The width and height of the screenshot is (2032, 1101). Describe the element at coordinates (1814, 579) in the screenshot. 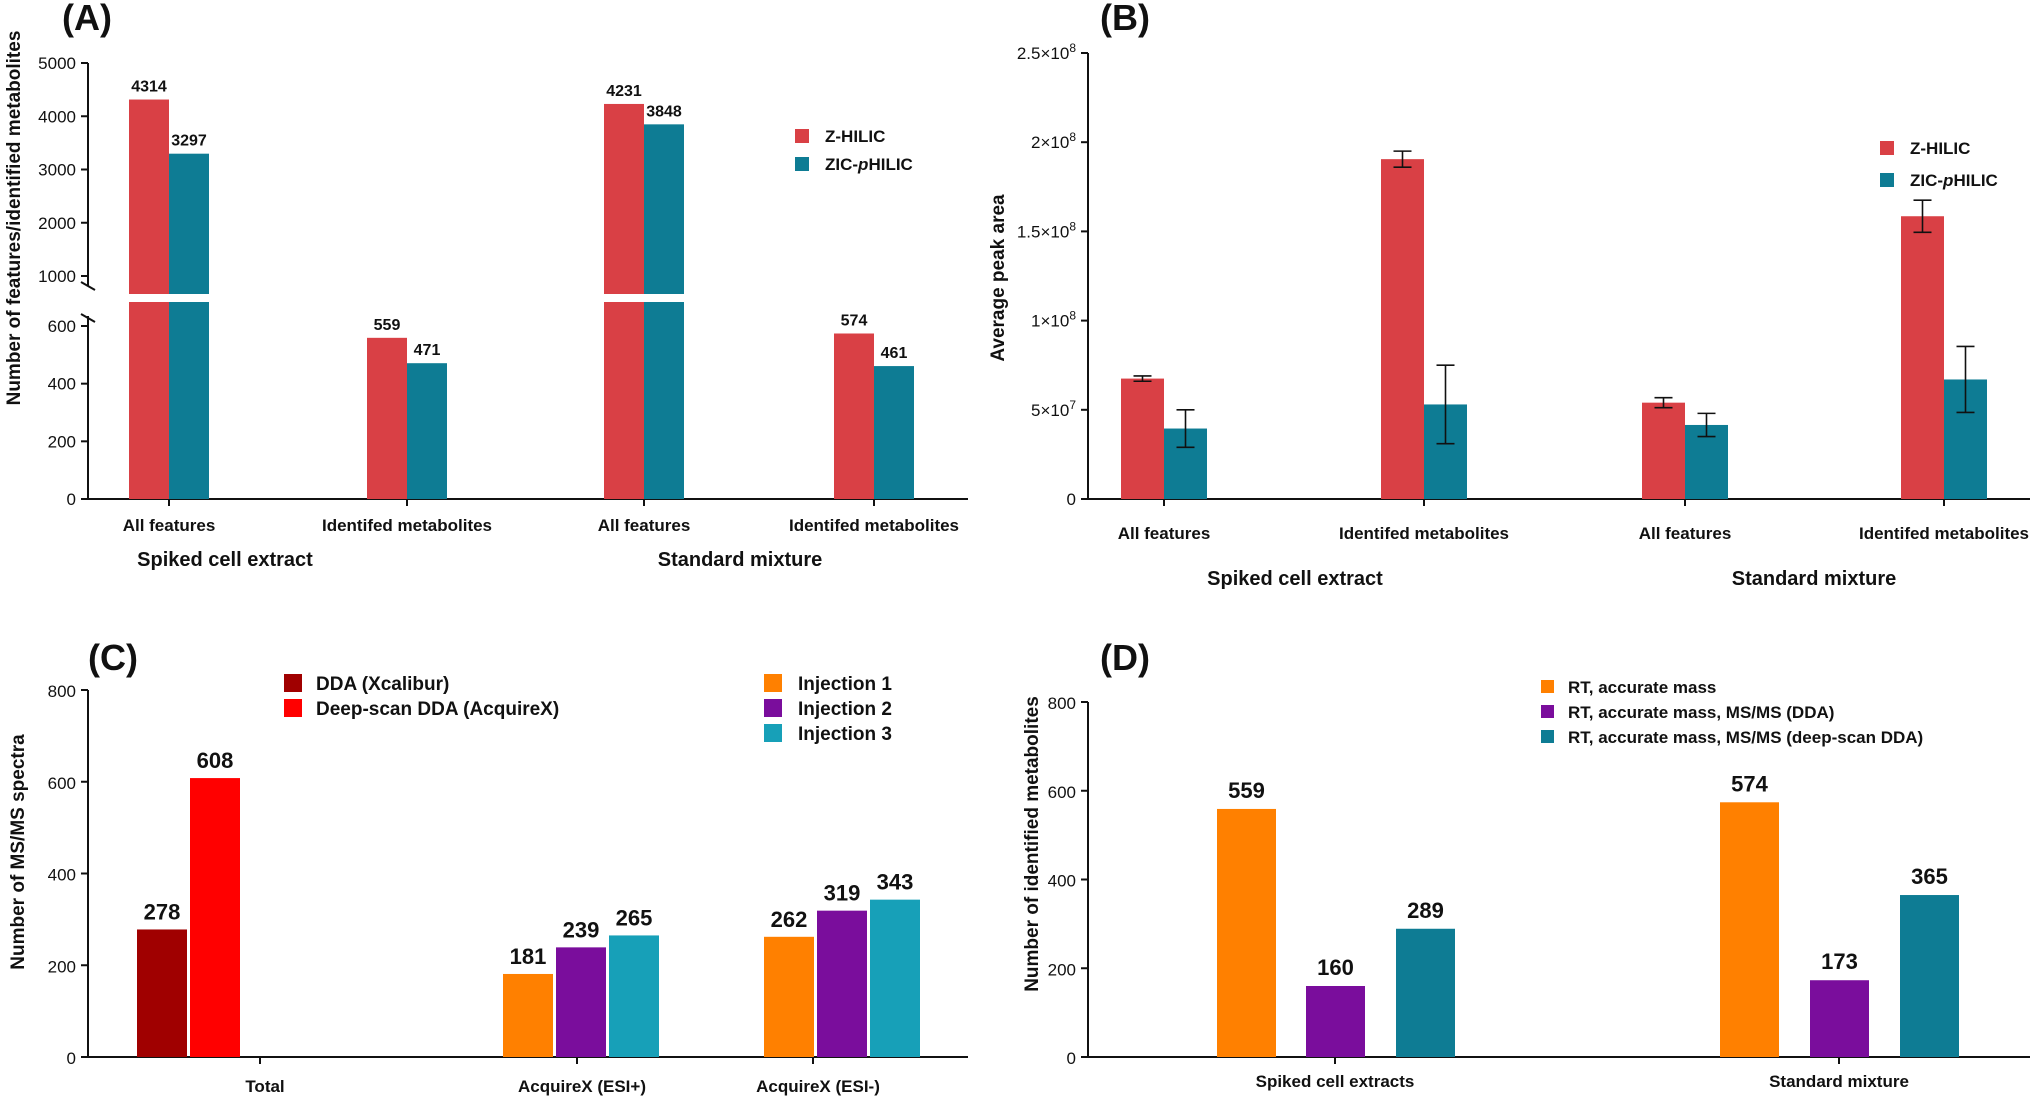

I see `panel-b-group-label: Standard mixture` at that location.